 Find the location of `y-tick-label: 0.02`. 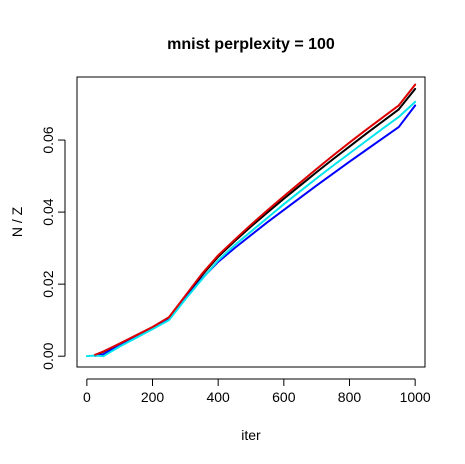

y-tick-label: 0.02 is located at coordinates (48, 283).